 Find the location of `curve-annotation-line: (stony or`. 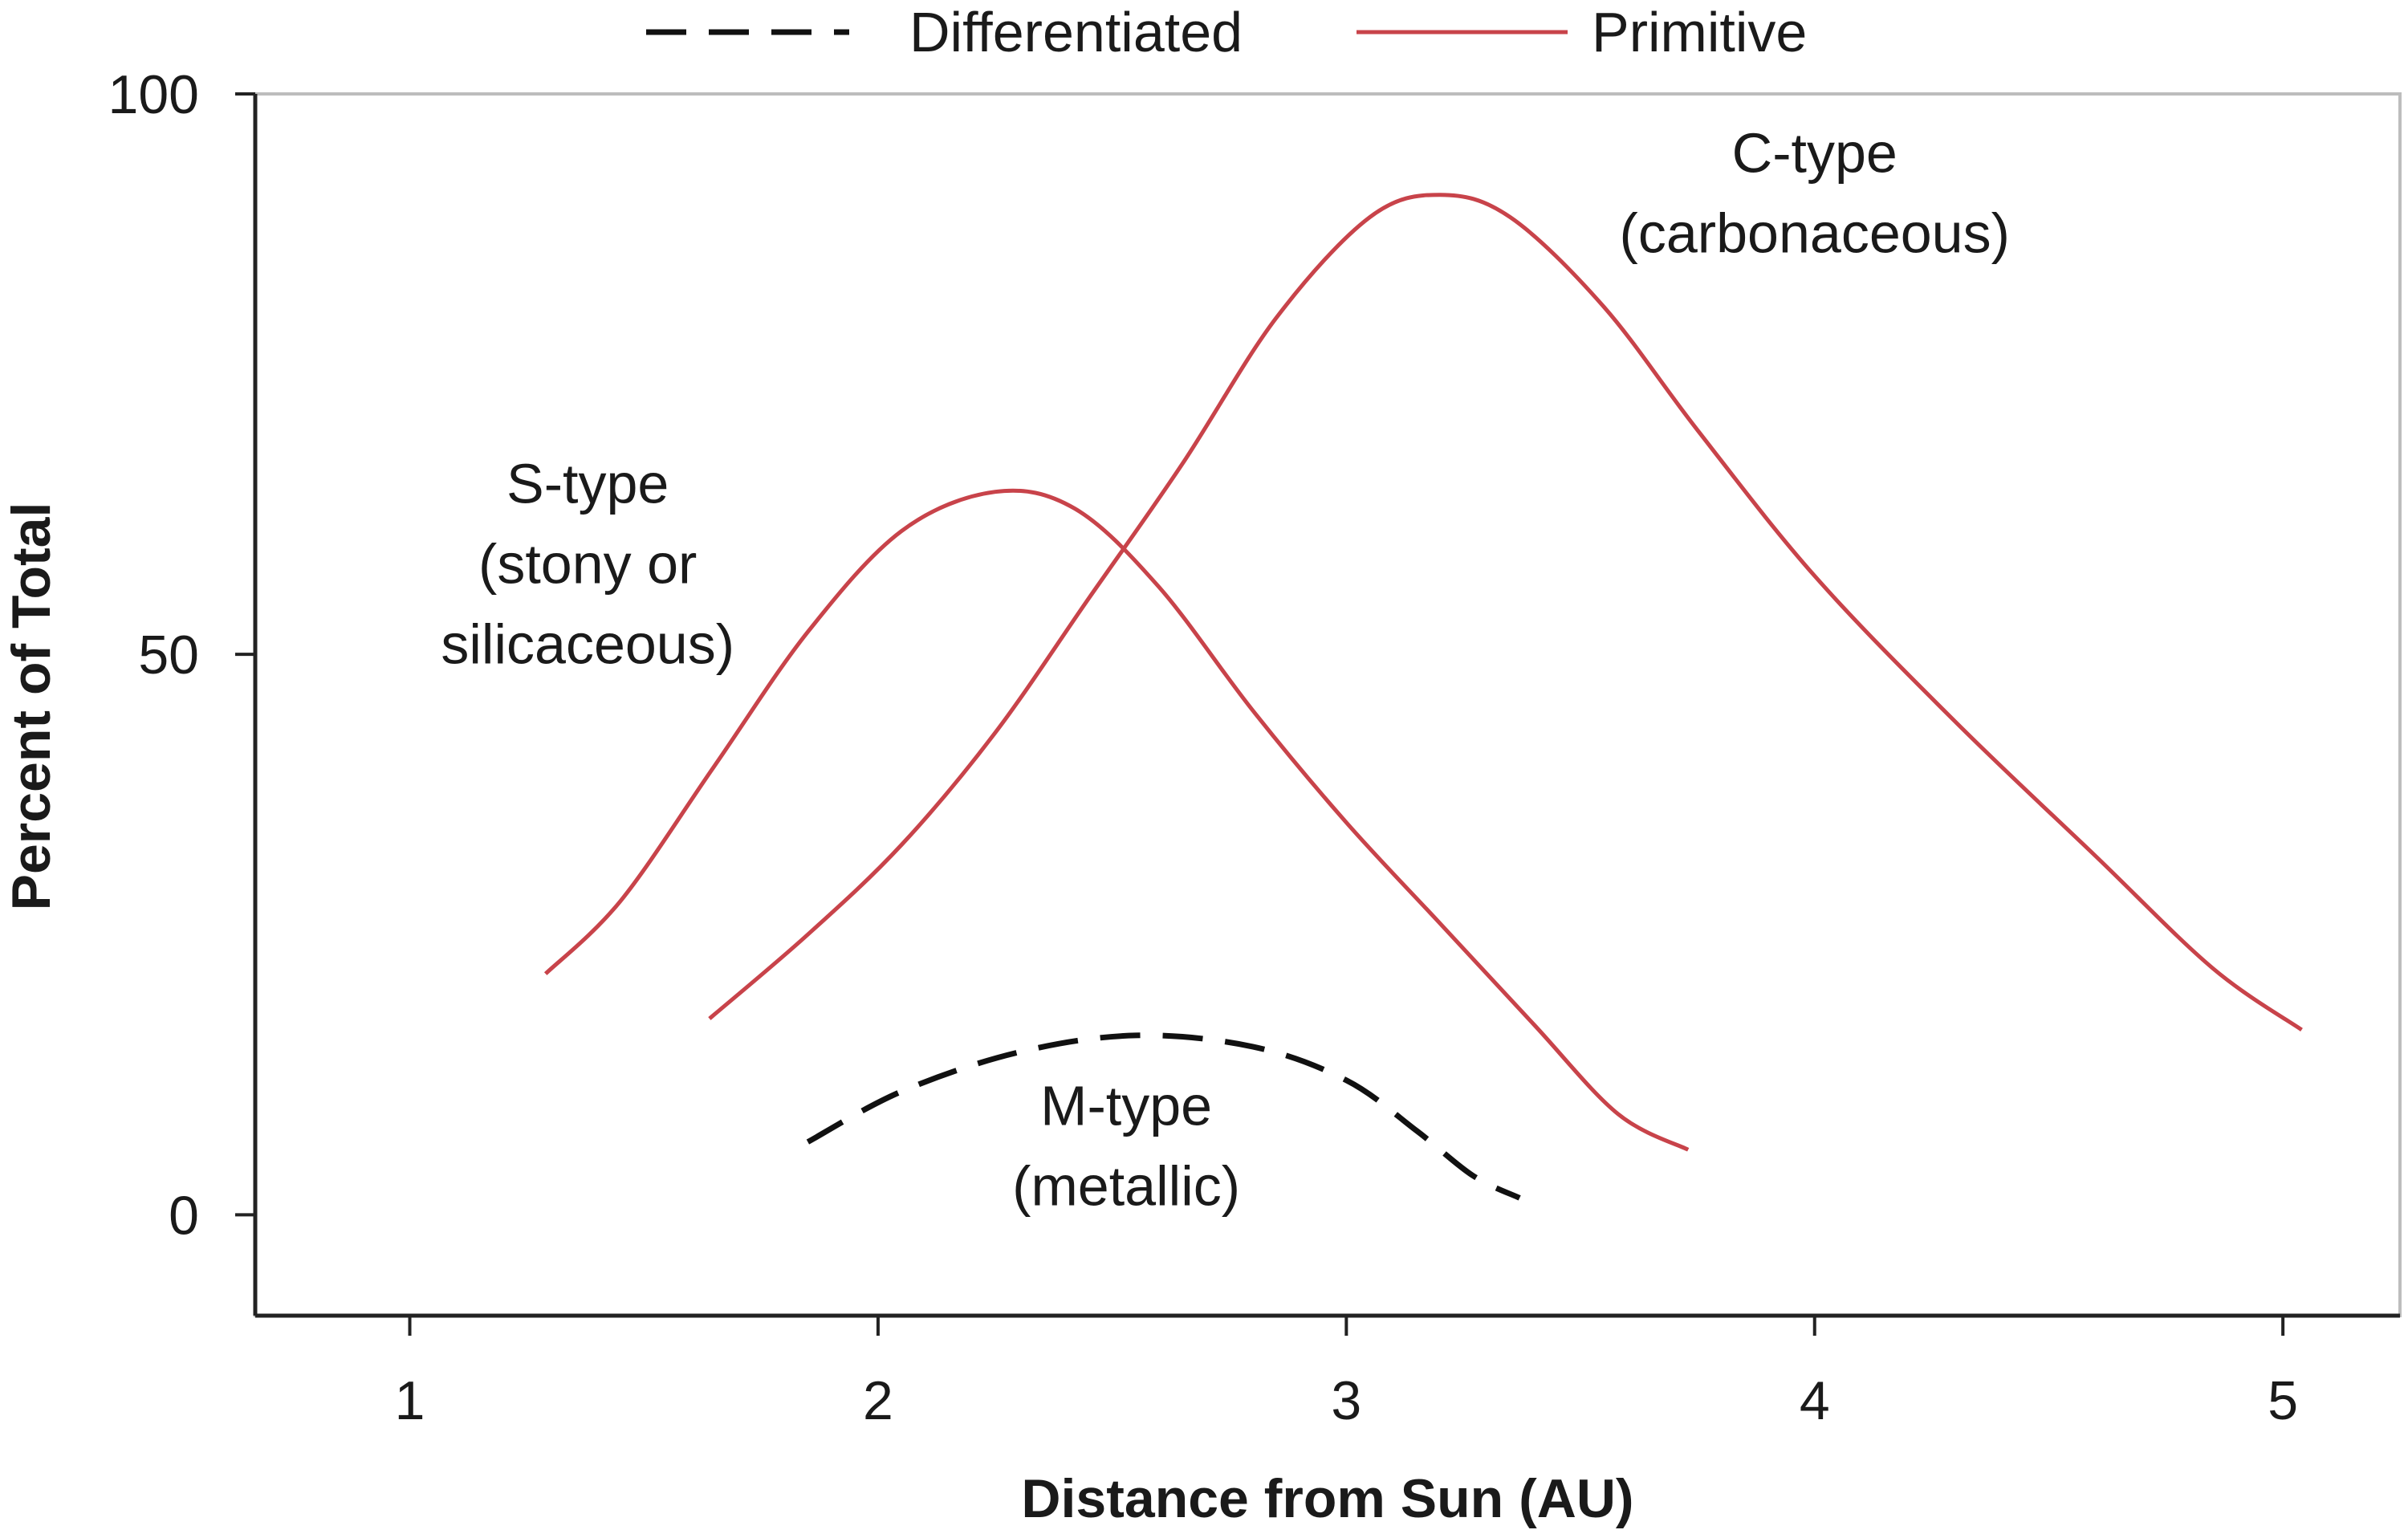

curve-annotation-line: (stony or is located at coordinates (587, 564).